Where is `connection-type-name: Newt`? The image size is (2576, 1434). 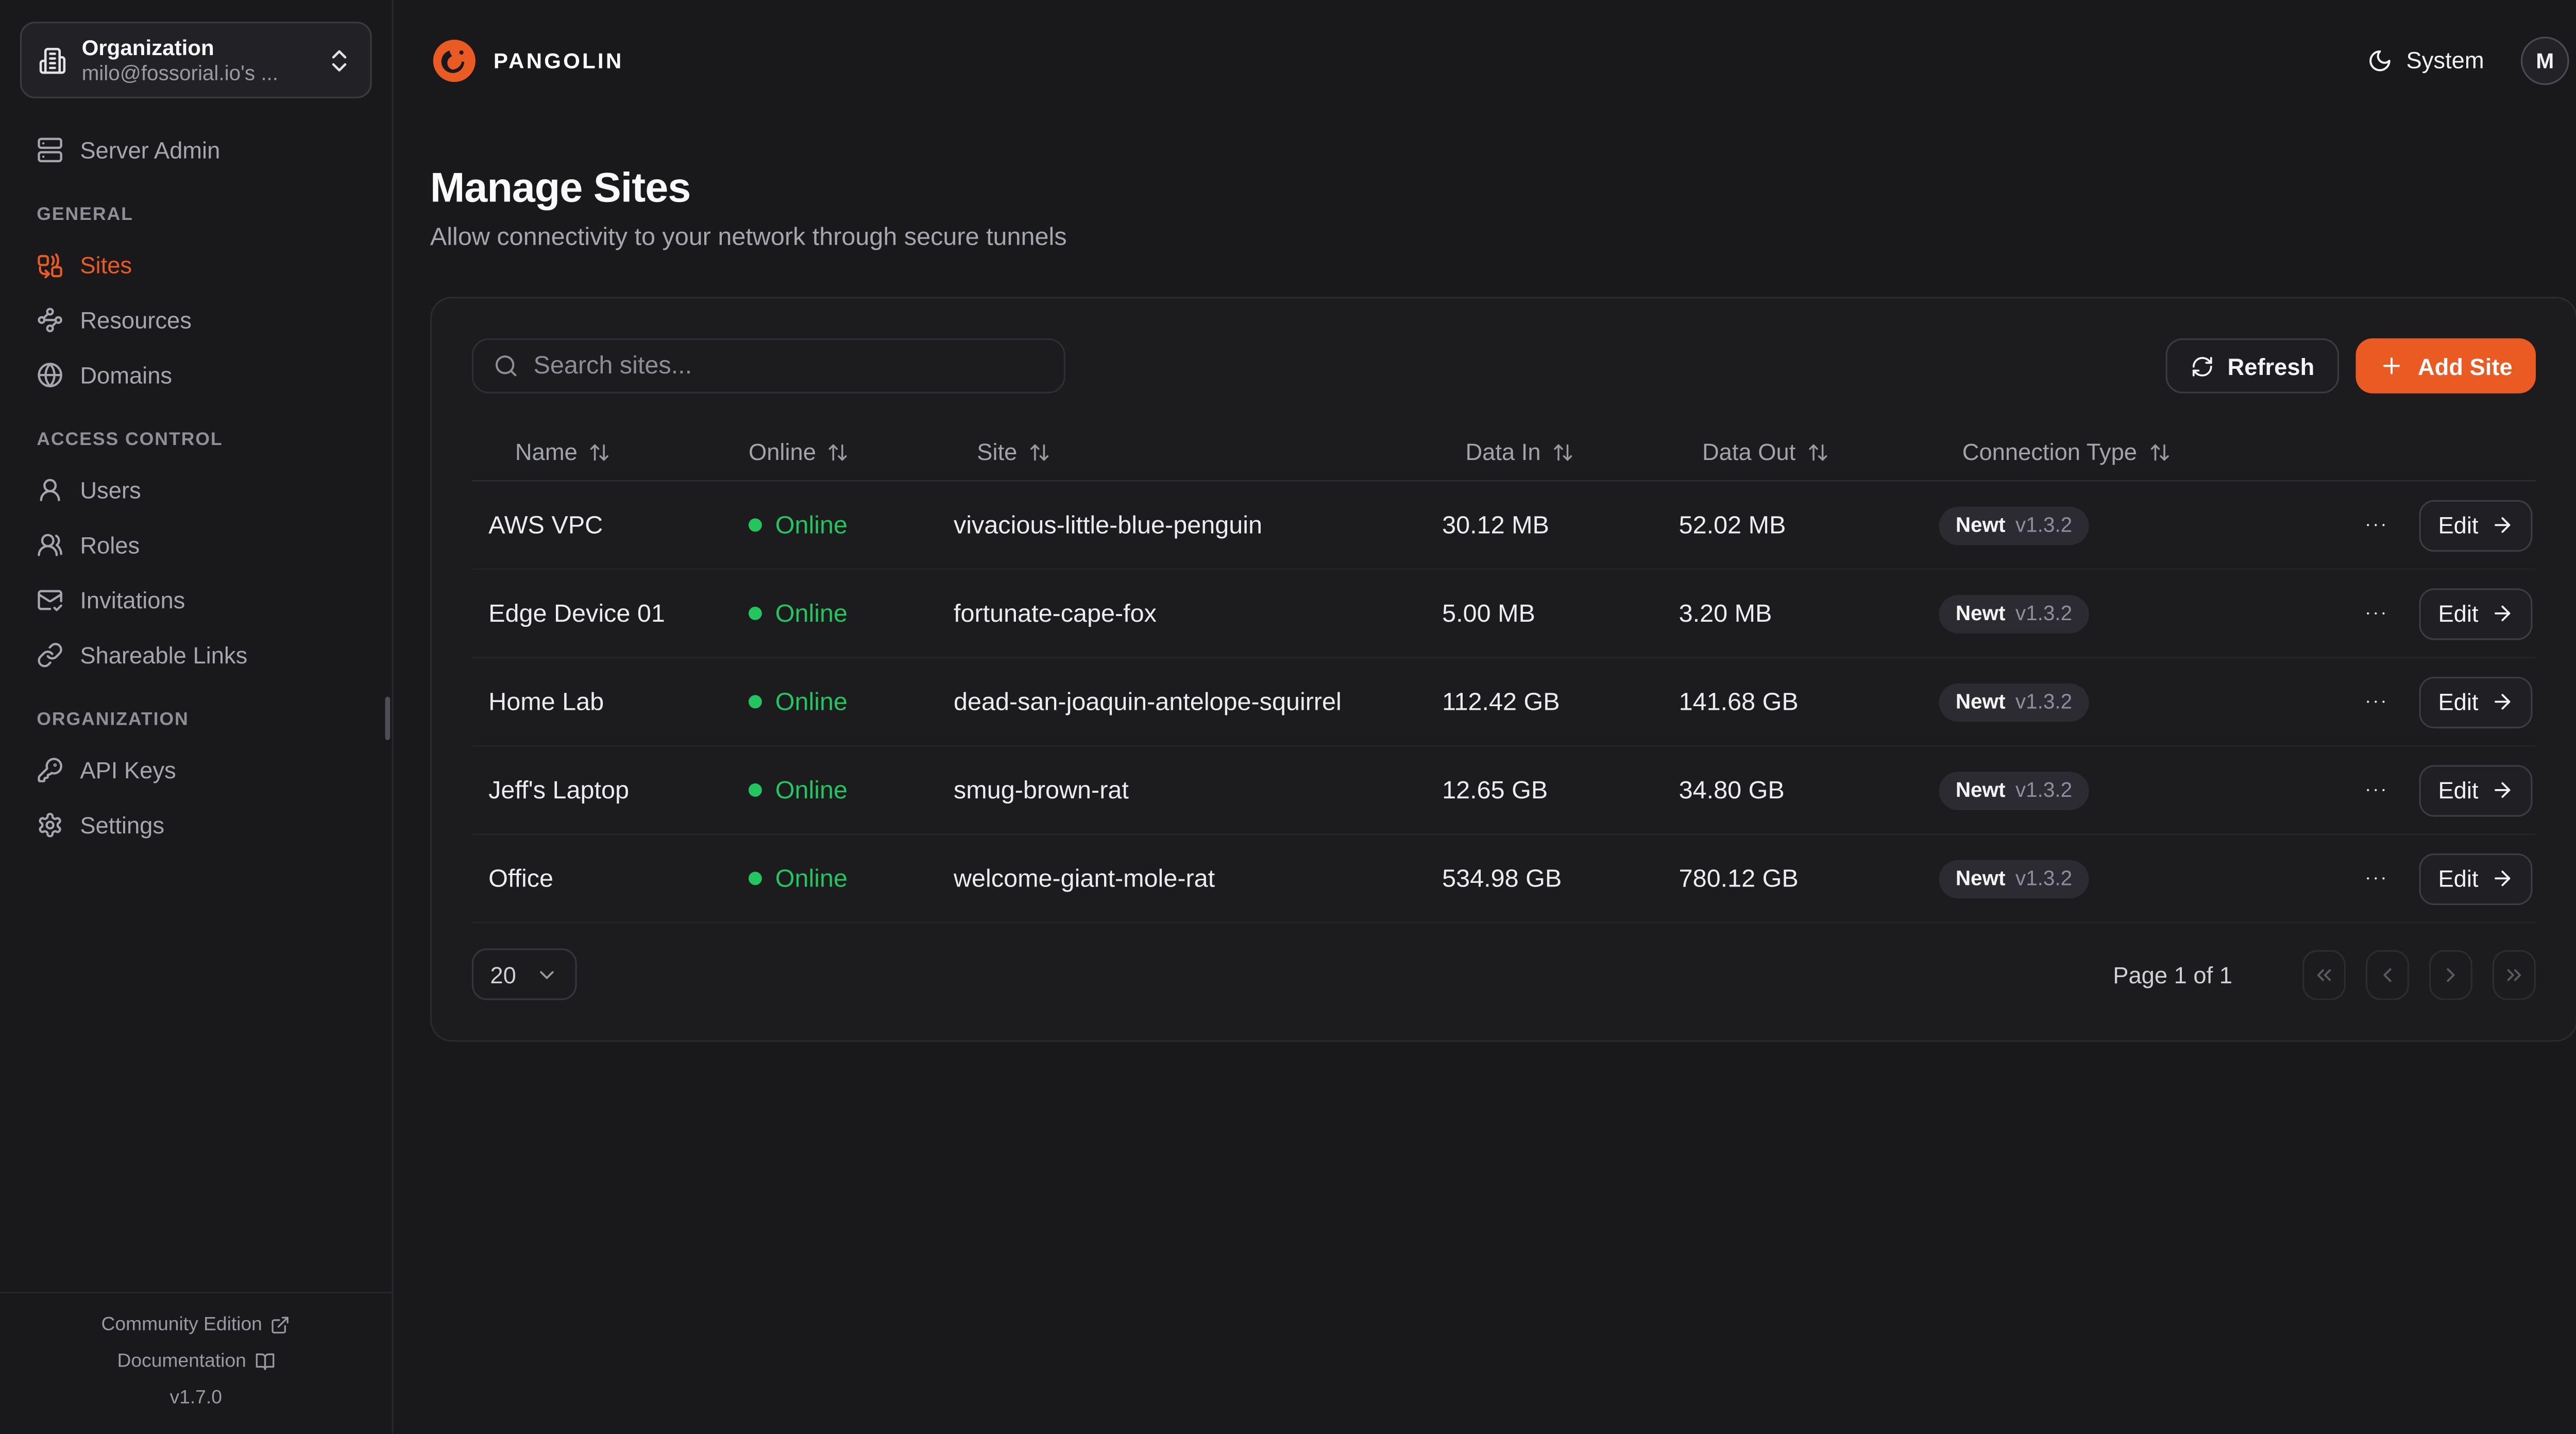
connection-type-name: Newt is located at coordinates (1980, 790).